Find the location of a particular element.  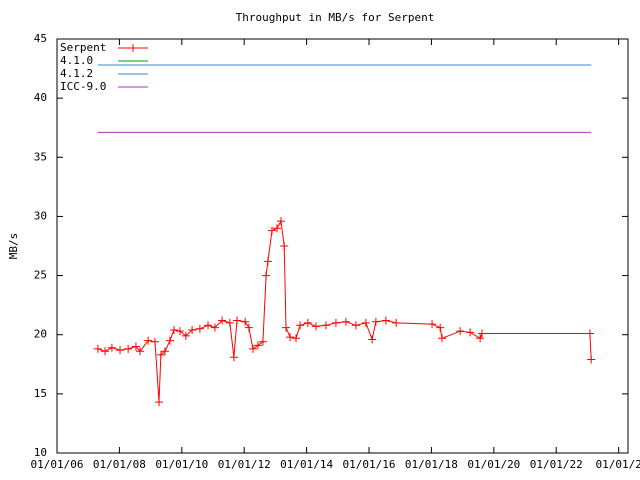

y-tick-label: 10 is located at coordinates (40, 452).